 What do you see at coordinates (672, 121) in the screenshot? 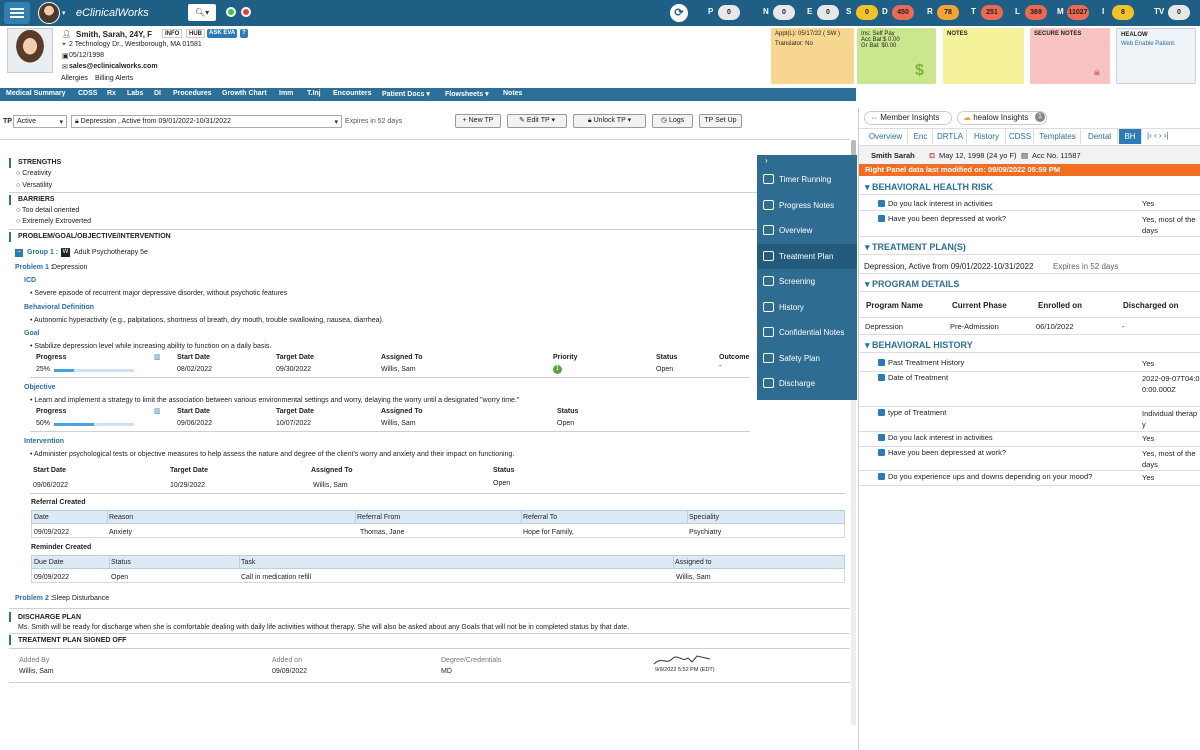
I see `logs-button: ◷ Logs` at bounding box center [672, 121].